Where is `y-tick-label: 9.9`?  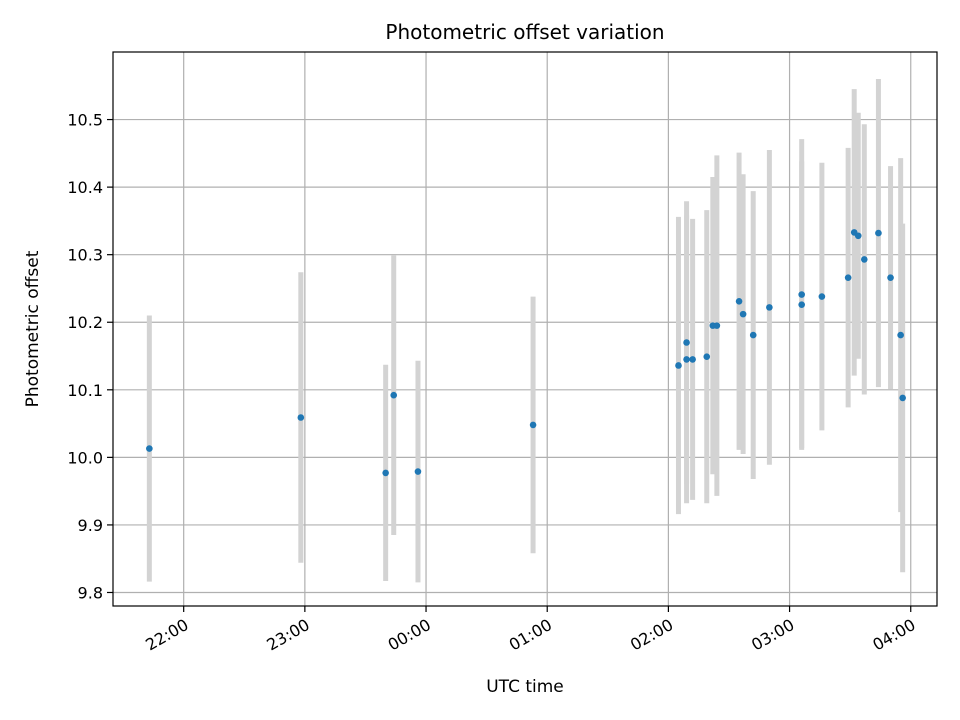 y-tick-label: 9.9 is located at coordinates (90, 525).